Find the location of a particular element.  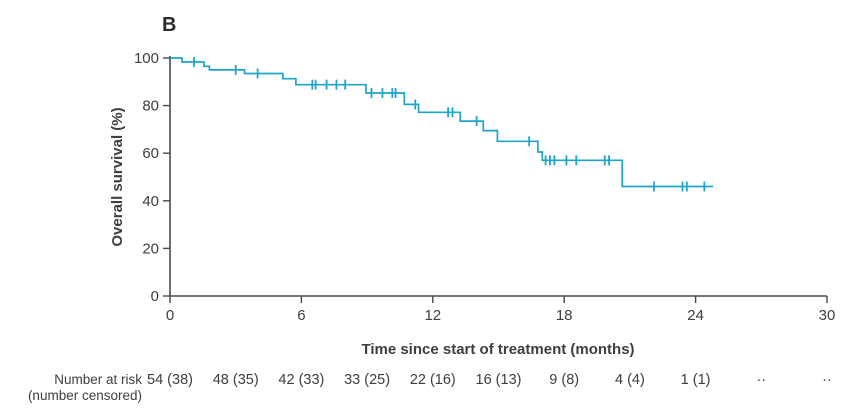

x-tick-label: 0 is located at coordinates (170, 315).